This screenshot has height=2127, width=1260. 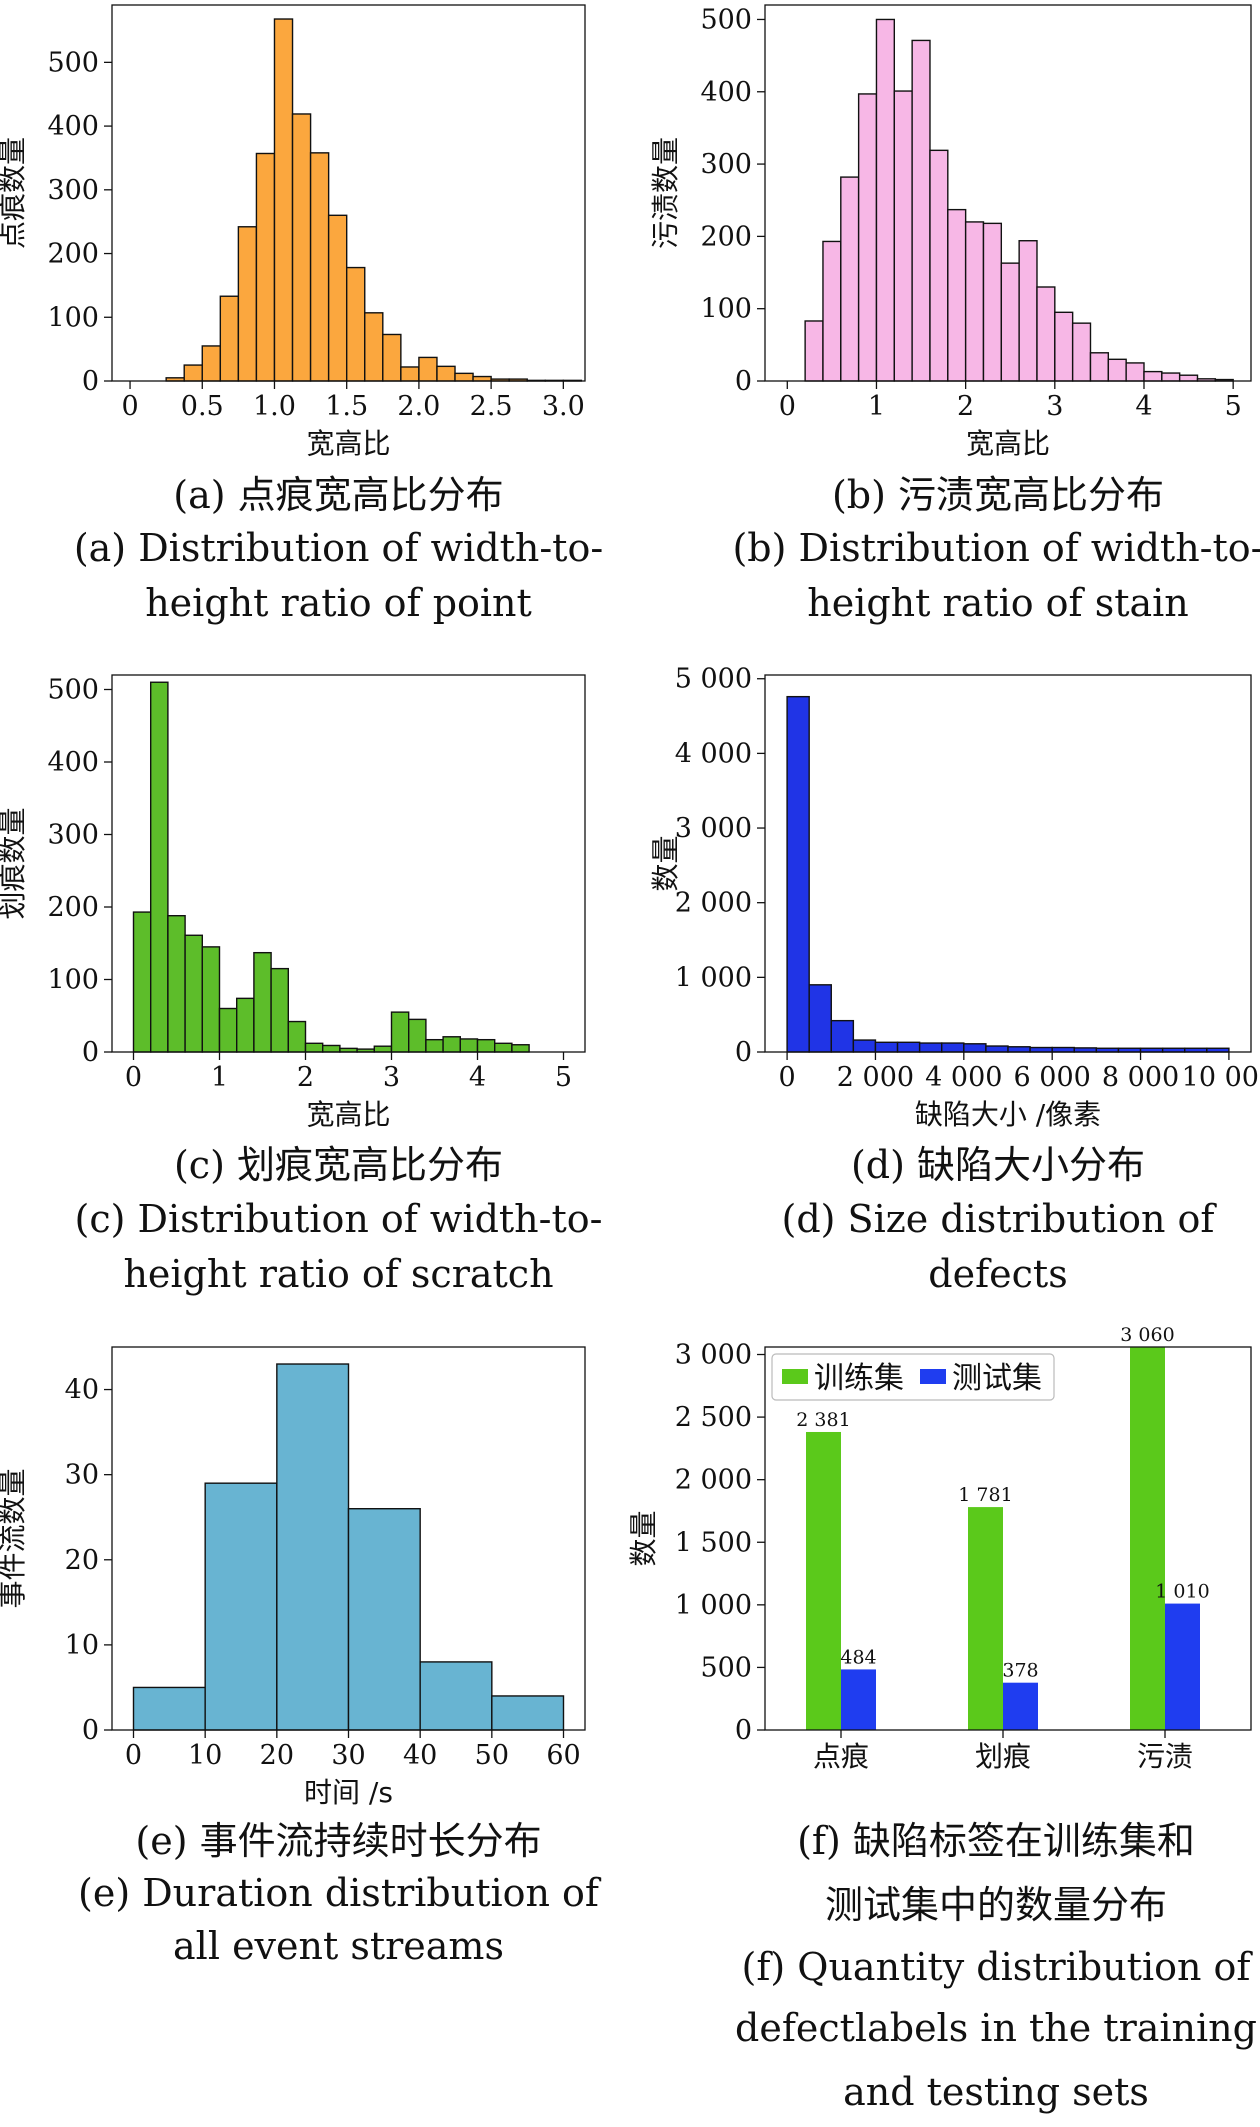 I want to click on y-tick-label: 200, so click(x=726, y=236).